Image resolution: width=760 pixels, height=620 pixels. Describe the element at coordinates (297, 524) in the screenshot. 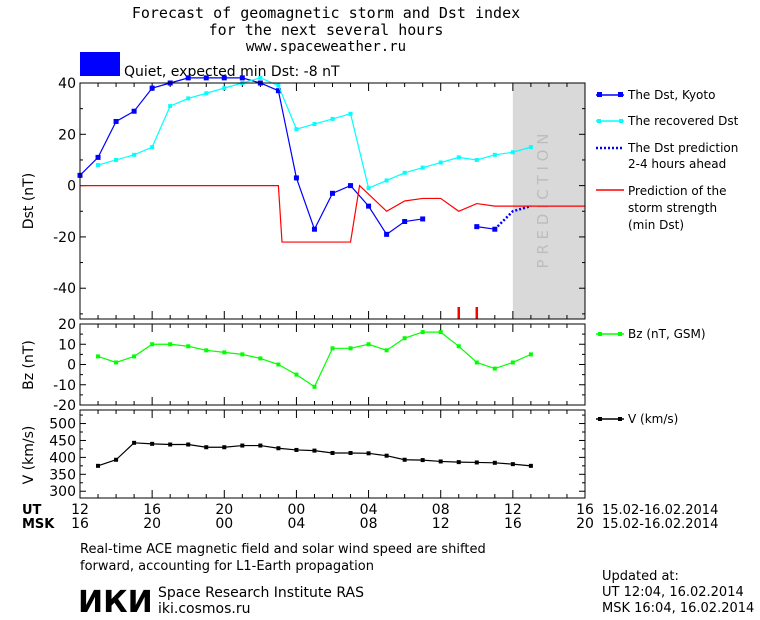

I see `msk-tick-label: 04` at that location.